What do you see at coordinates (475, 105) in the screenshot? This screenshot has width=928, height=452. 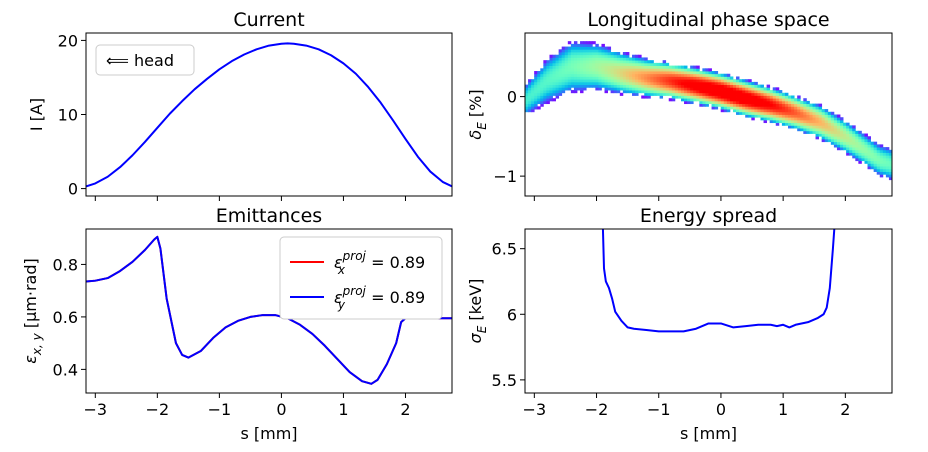 I see `y-axis-label-unit: [%]` at bounding box center [475, 105].